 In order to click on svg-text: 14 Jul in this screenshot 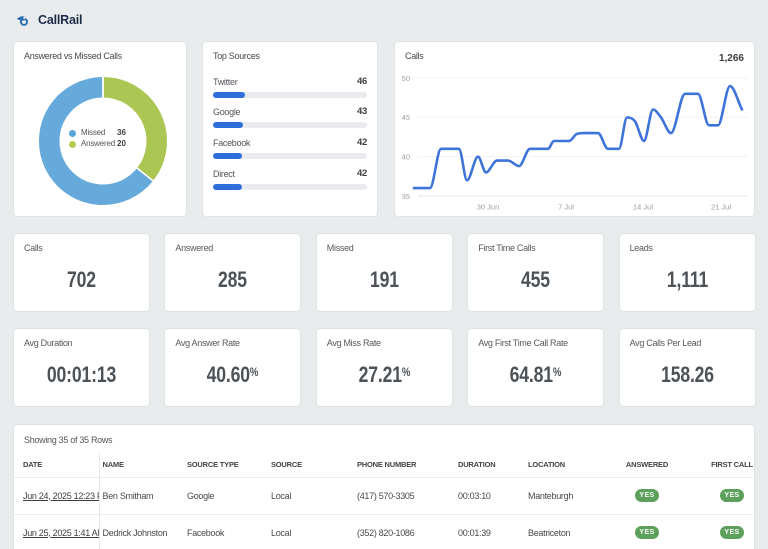, I will do `click(643, 207)`.